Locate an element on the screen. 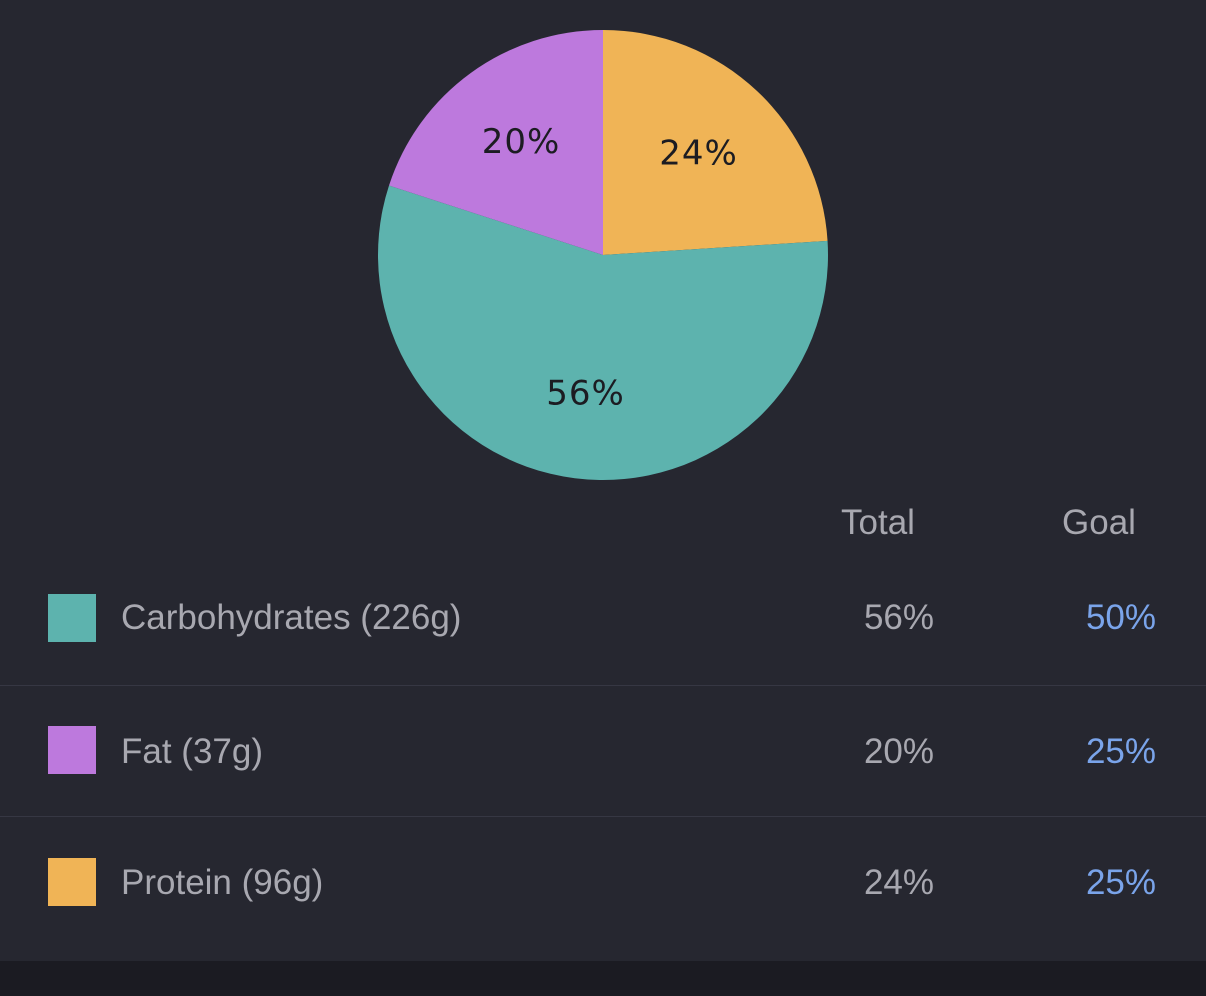 Image resolution: width=1206 pixels, height=996 pixels. pie-slice-fat is located at coordinates (496, 142).